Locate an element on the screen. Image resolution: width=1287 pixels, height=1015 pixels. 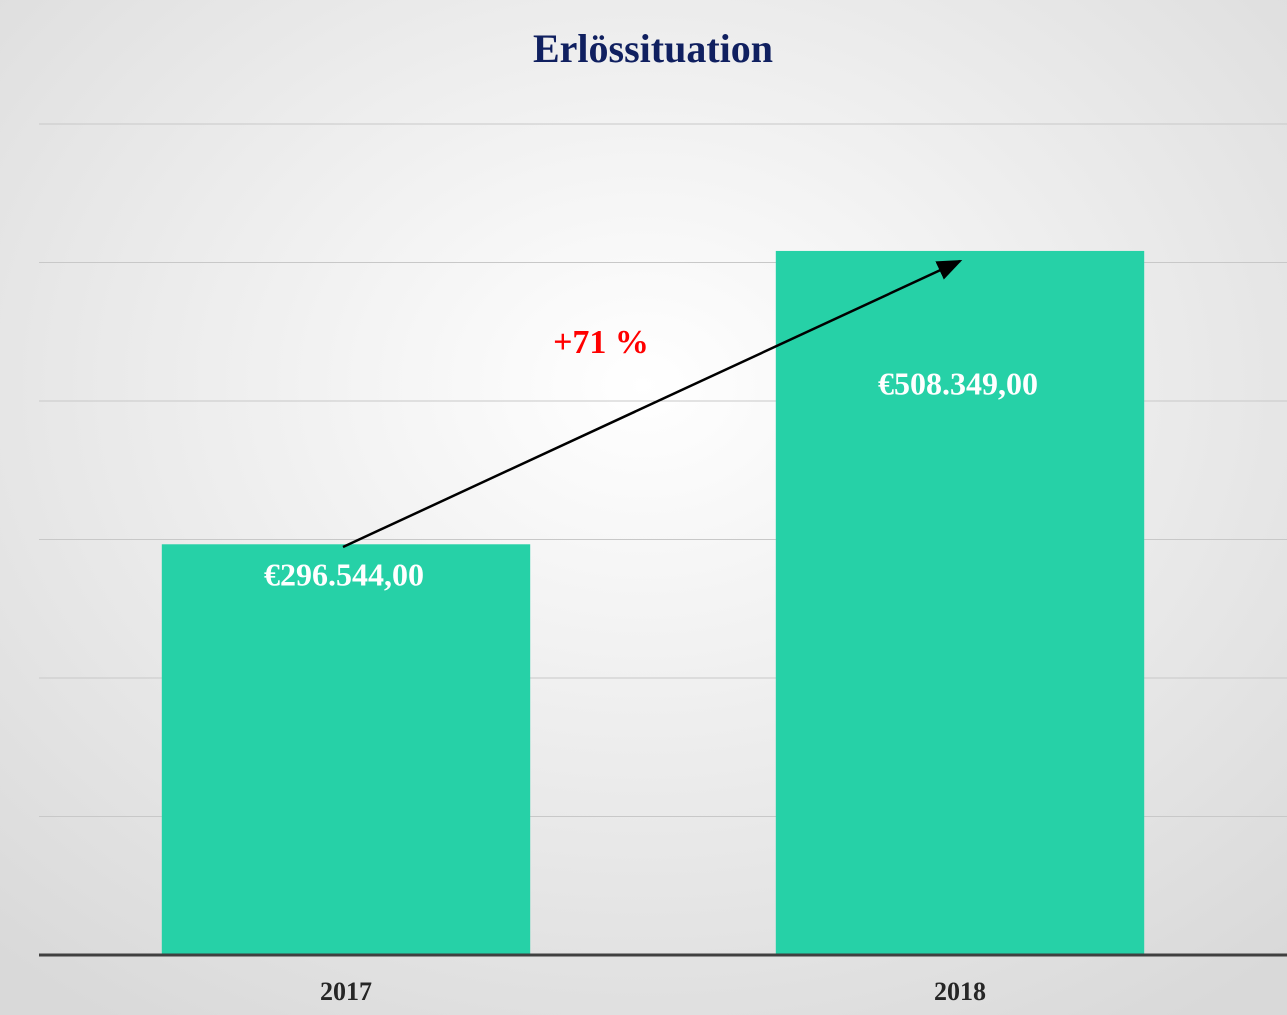
growth-annotation: +71 % is located at coordinates (601, 342).